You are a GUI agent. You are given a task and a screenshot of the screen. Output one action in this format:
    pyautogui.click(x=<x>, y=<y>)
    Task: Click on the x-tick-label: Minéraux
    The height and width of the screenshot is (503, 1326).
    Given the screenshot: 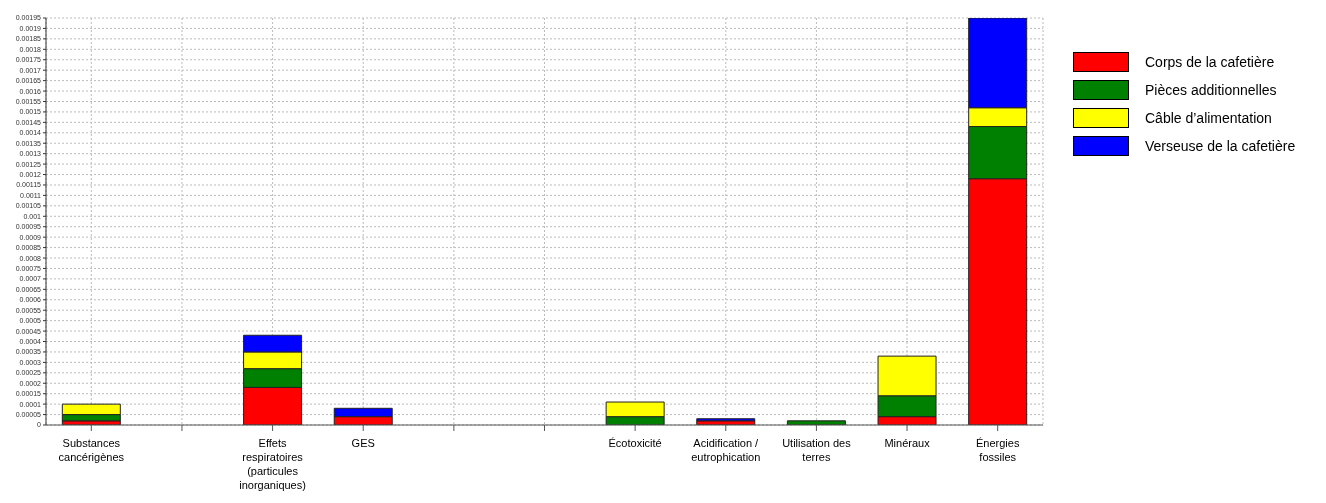 What is the action you would take?
    pyautogui.click(x=907, y=443)
    